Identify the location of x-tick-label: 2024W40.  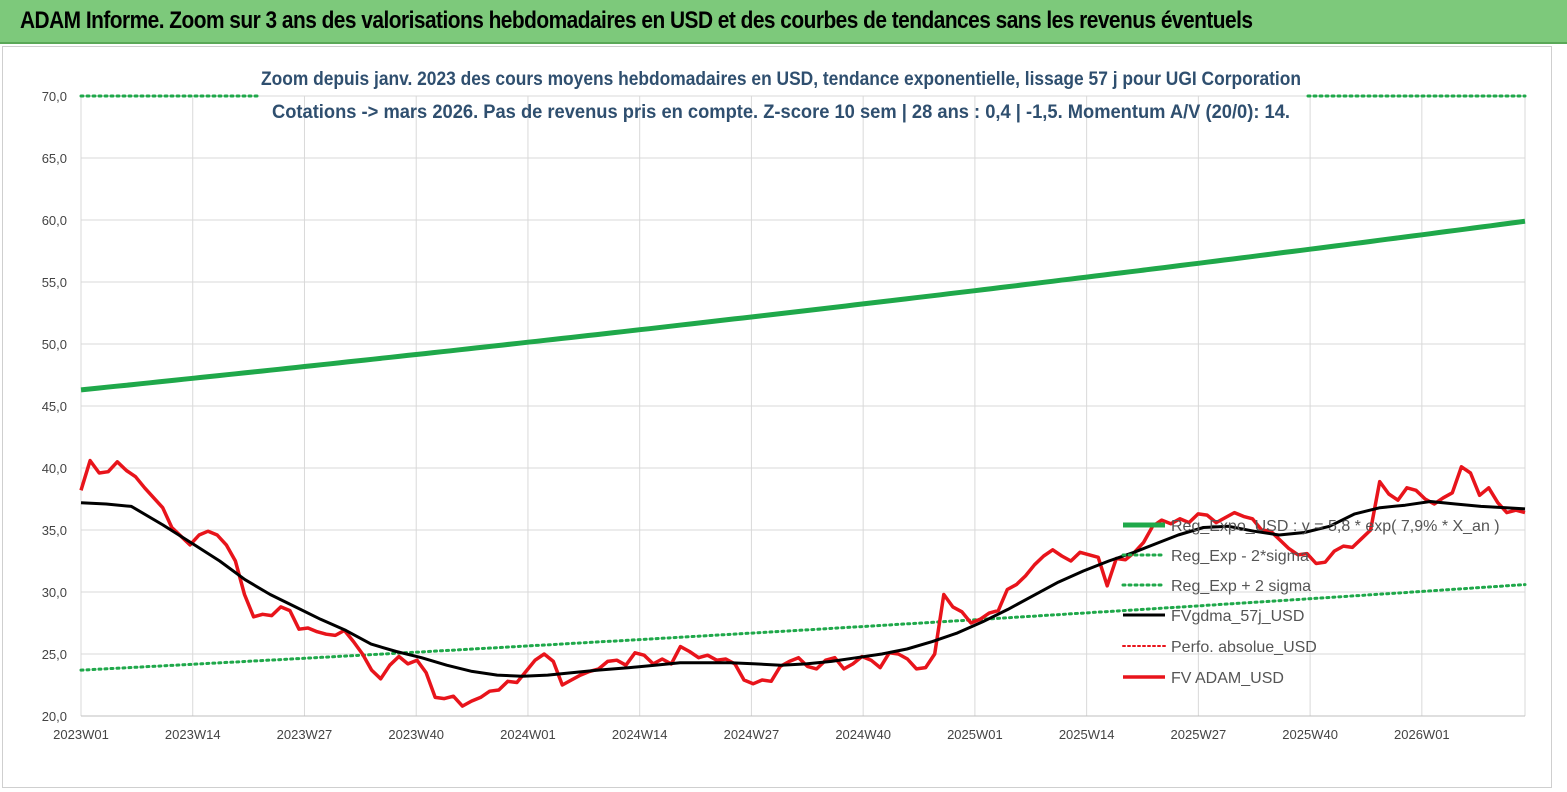
(863, 734).